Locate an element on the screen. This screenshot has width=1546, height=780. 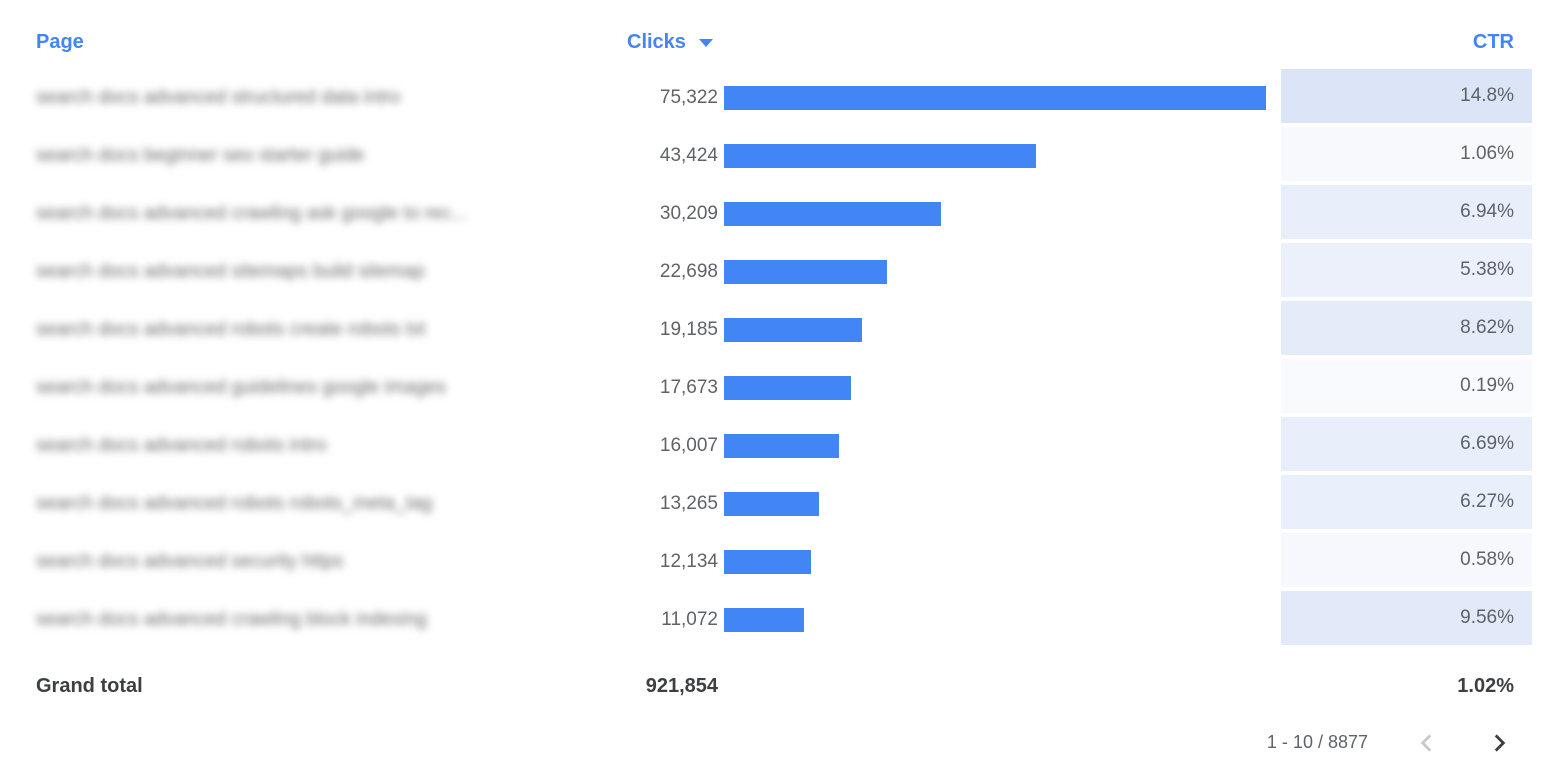
column-header-ctr: CTR is located at coordinates (1493, 42).